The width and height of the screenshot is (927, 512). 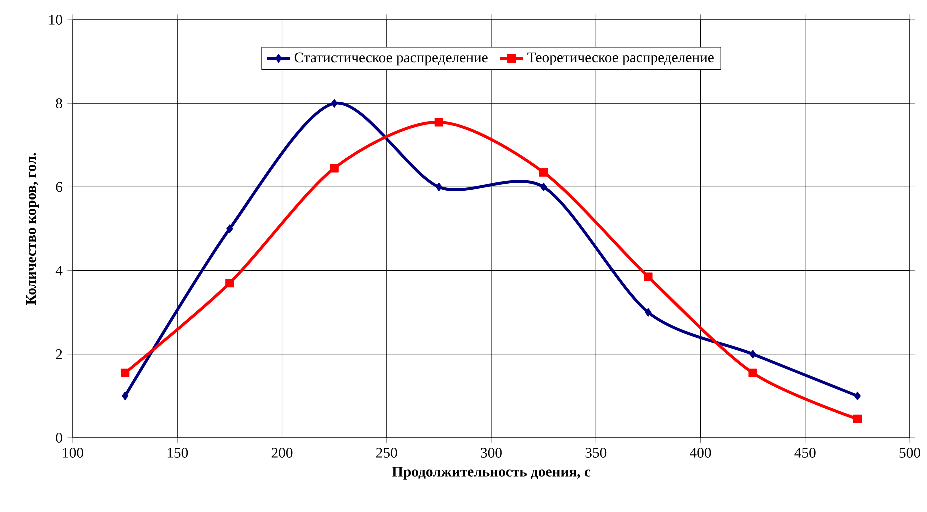 What do you see at coordinates (282, 453) in the screenshot?
I see `x-tick-label: 200` at bounding box center [282, 453].